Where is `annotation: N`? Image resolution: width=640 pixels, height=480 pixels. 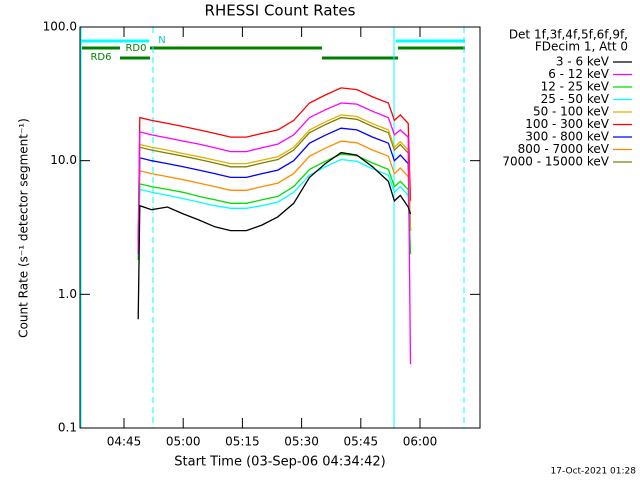
annotation: N is located at coordinates (161, 40).